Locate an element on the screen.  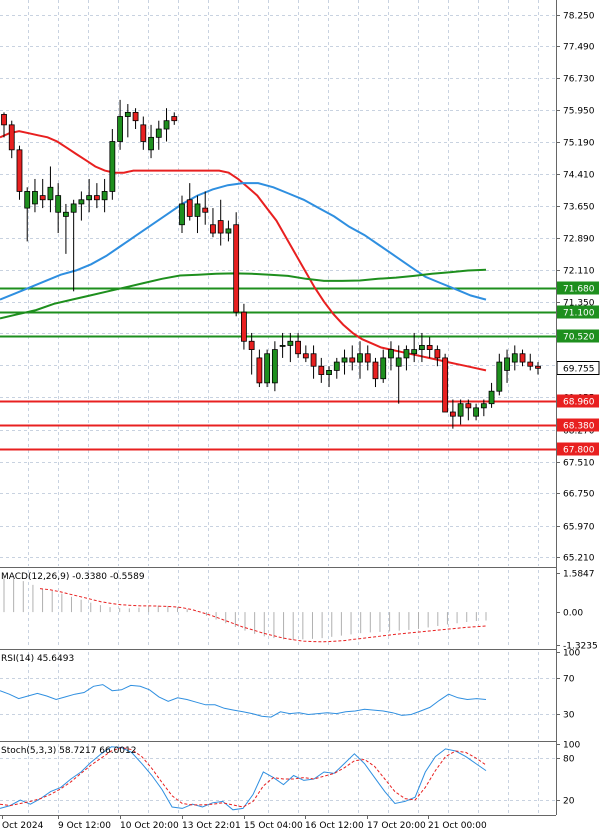
stochastic-title: Stoch(5,3,3) 58.7217 66.0012 is located at coordinates (68, 751).